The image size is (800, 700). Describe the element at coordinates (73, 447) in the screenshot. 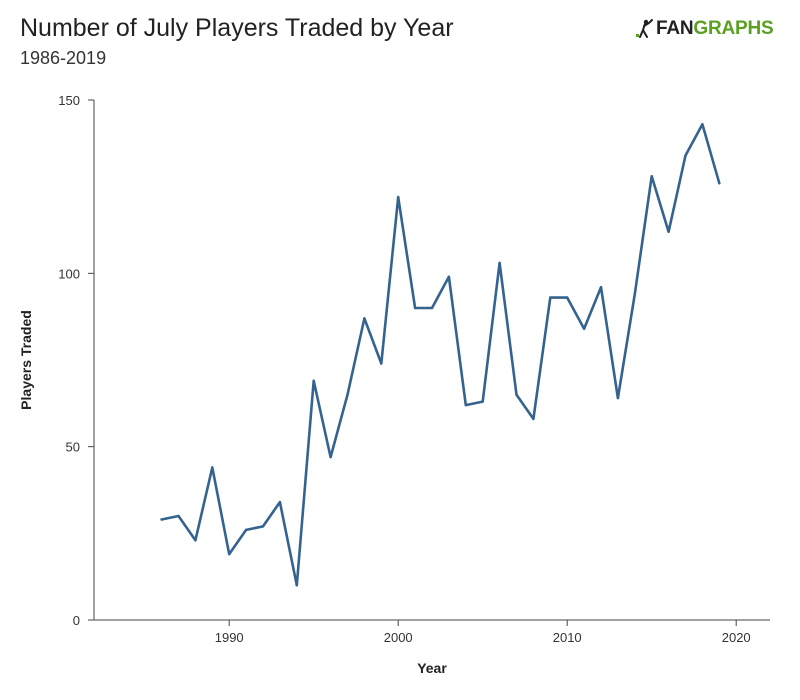

I see `y-tick-label: 50` at that location.